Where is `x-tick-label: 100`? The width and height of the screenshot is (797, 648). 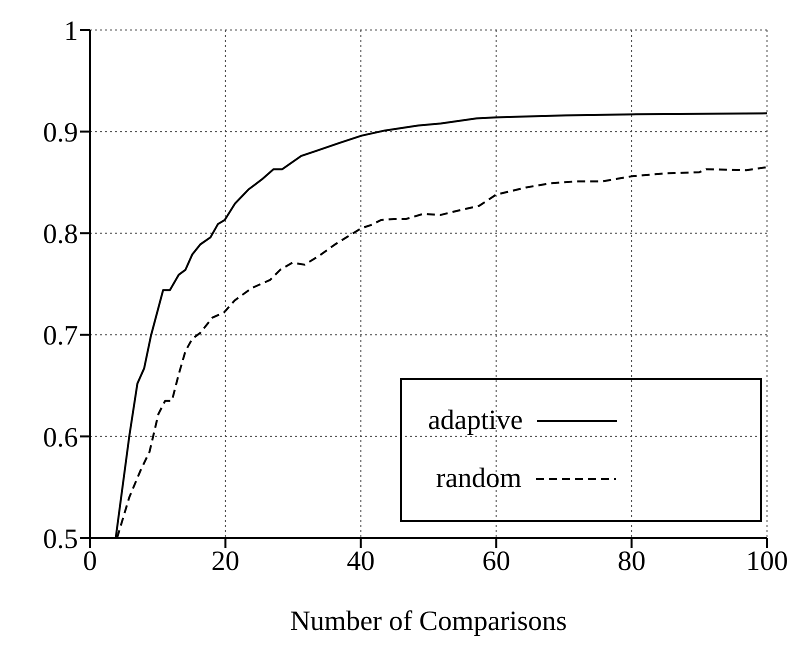
x-tick-label: 100 is located at coordinates (767, 561).